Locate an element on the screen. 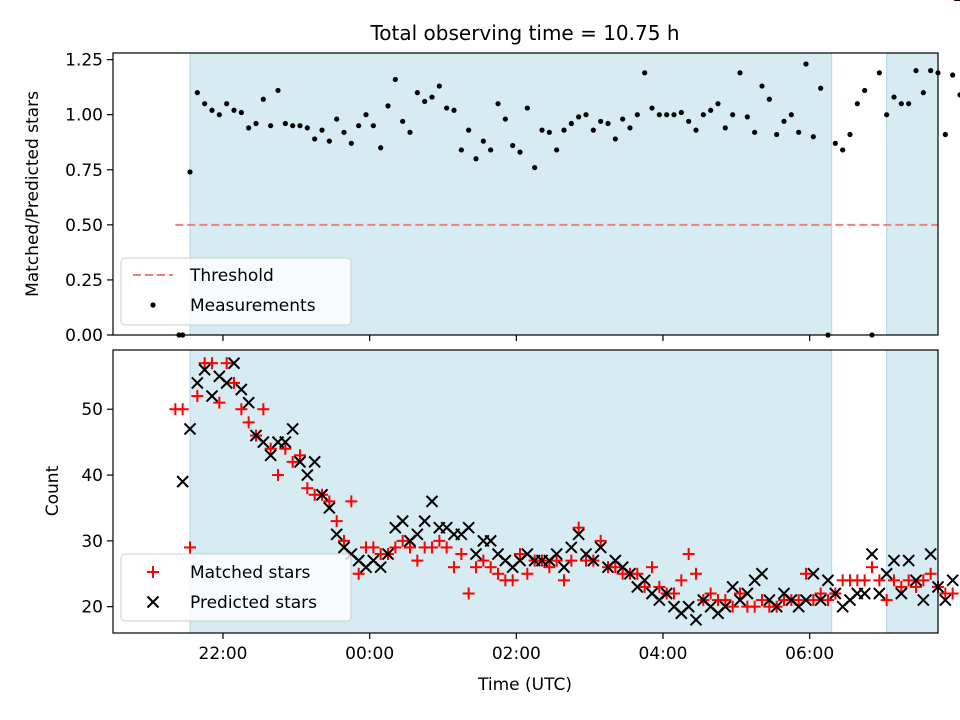  bottom-y-ticks: 20 30 40 50 is located at coordinates (97, 509).